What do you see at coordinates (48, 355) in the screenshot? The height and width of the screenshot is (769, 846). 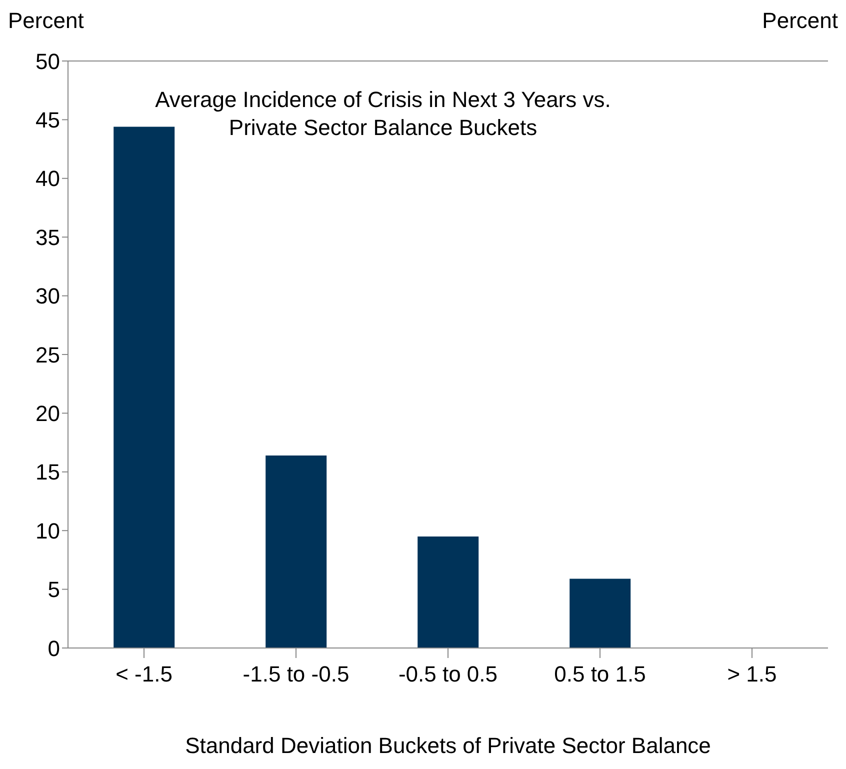 I see `y-tick-label: 25` at bounding box center [48, 355].